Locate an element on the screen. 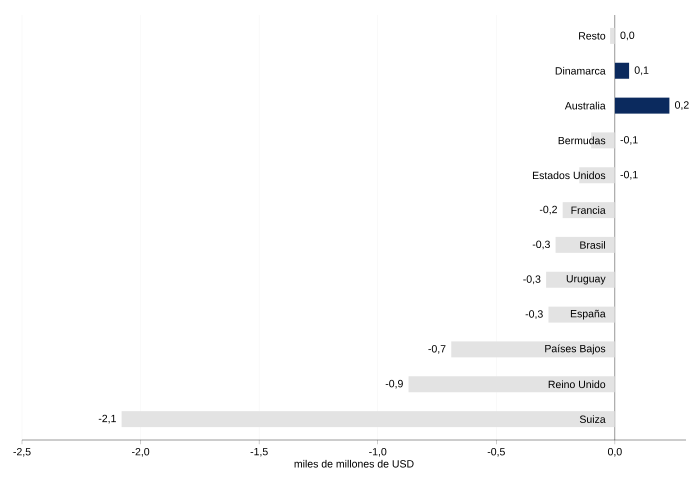  x-tick-label: -2,5 is located at coordinates (22, 452).